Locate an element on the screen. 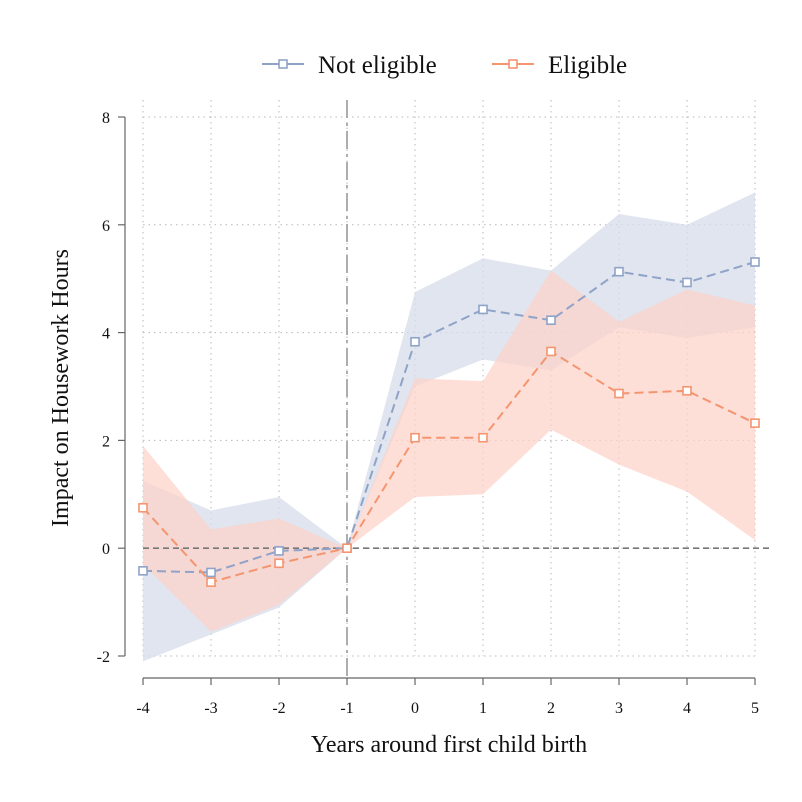 The image size is (802, 802). legend-marker-not-eligible is located at coordinates (283, 64).